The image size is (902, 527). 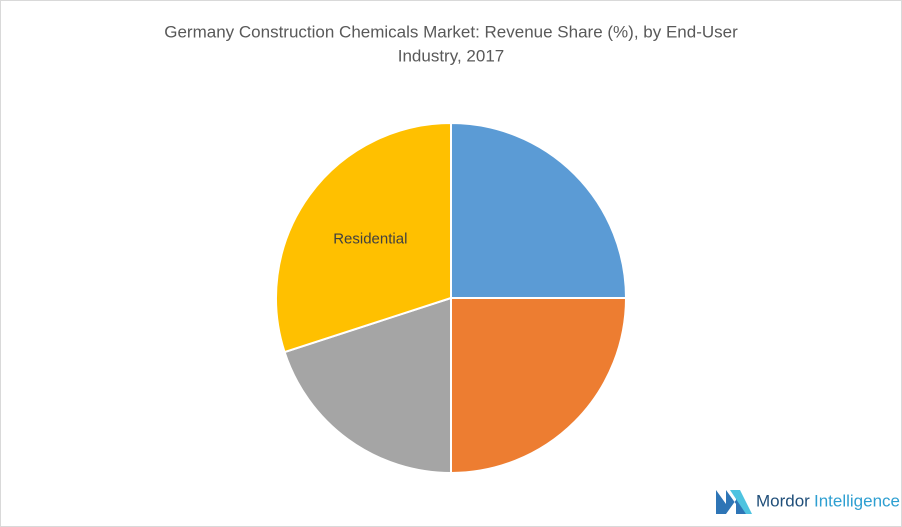 I want to click on slice-label: Residential, so click(x=370, y=238).